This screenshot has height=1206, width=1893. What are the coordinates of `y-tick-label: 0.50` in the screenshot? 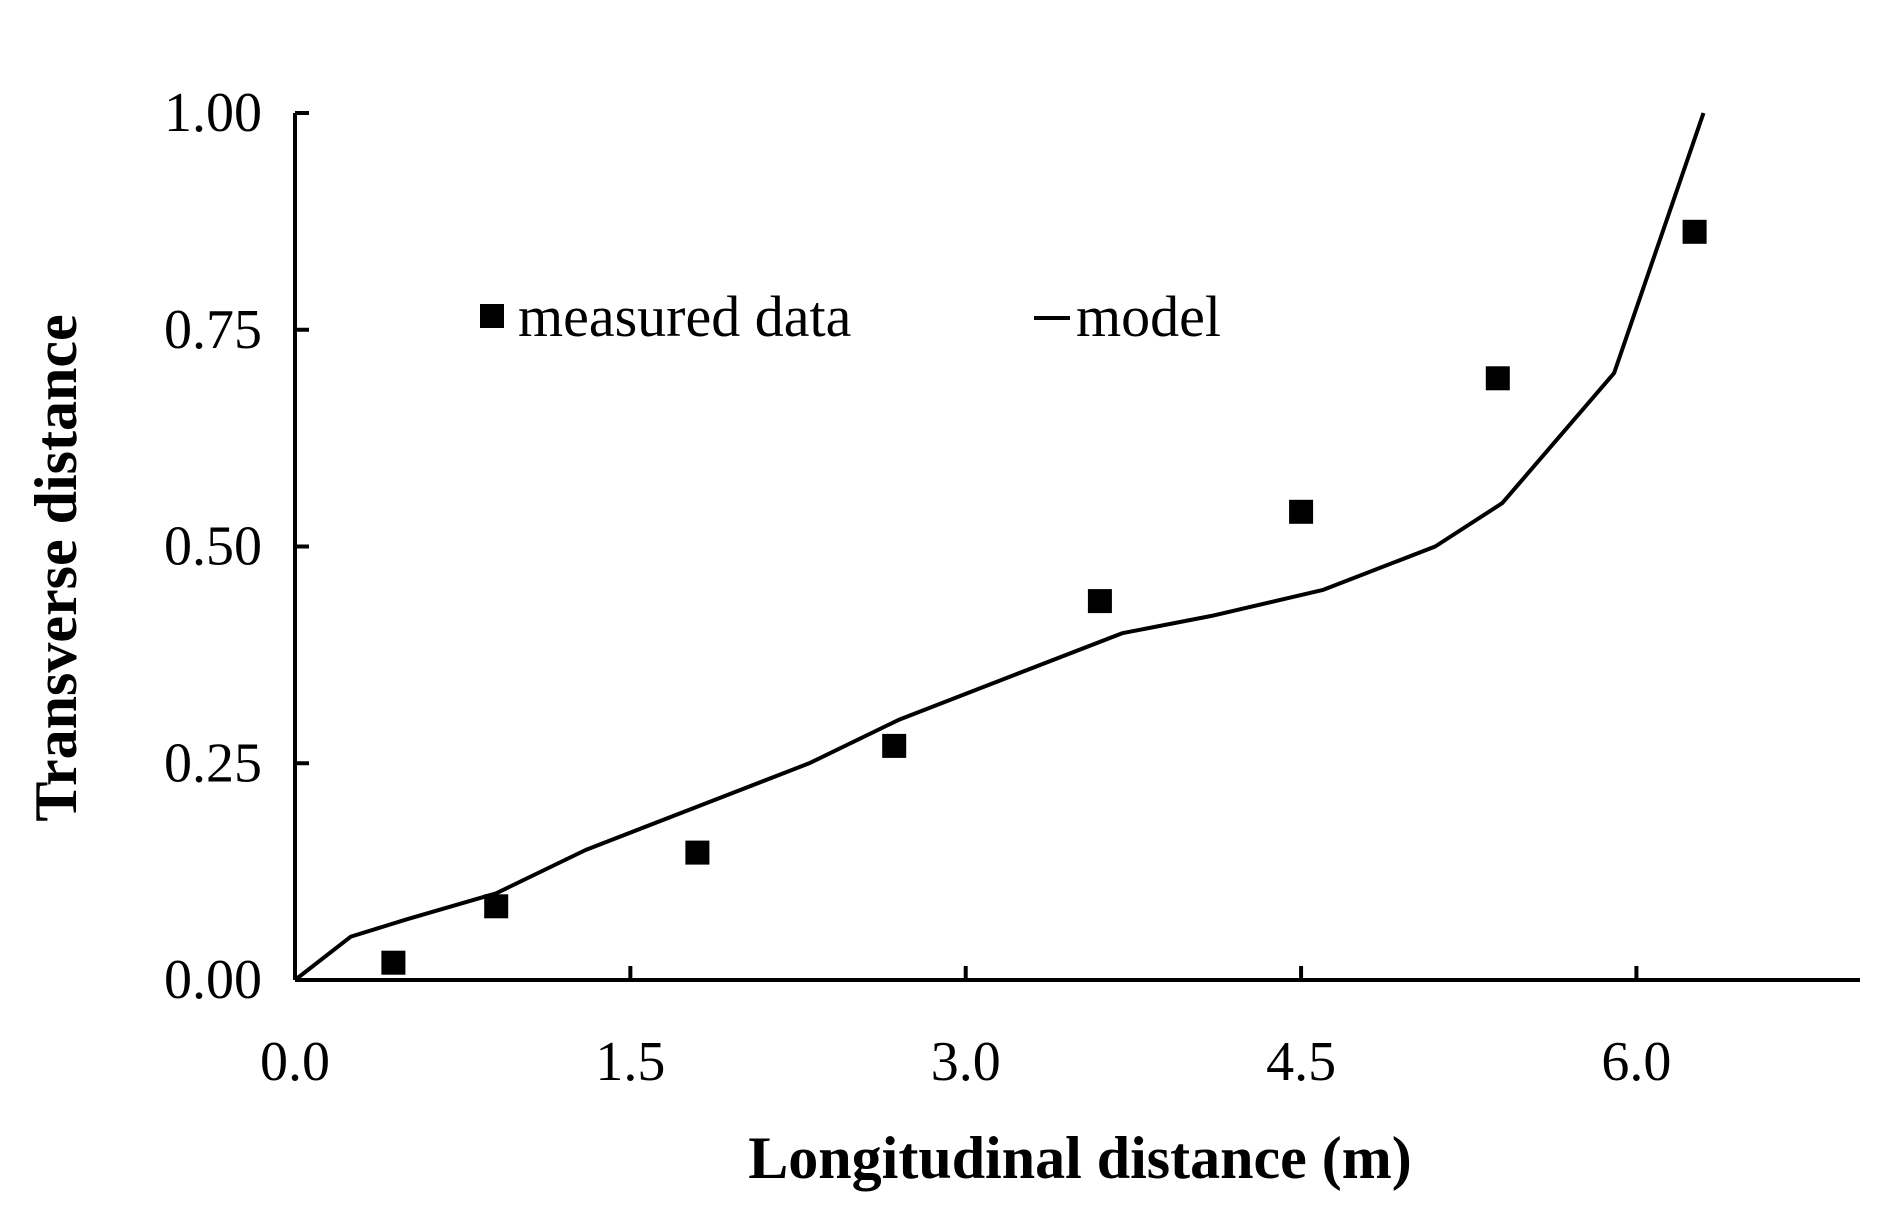 It's located at (213, 547).